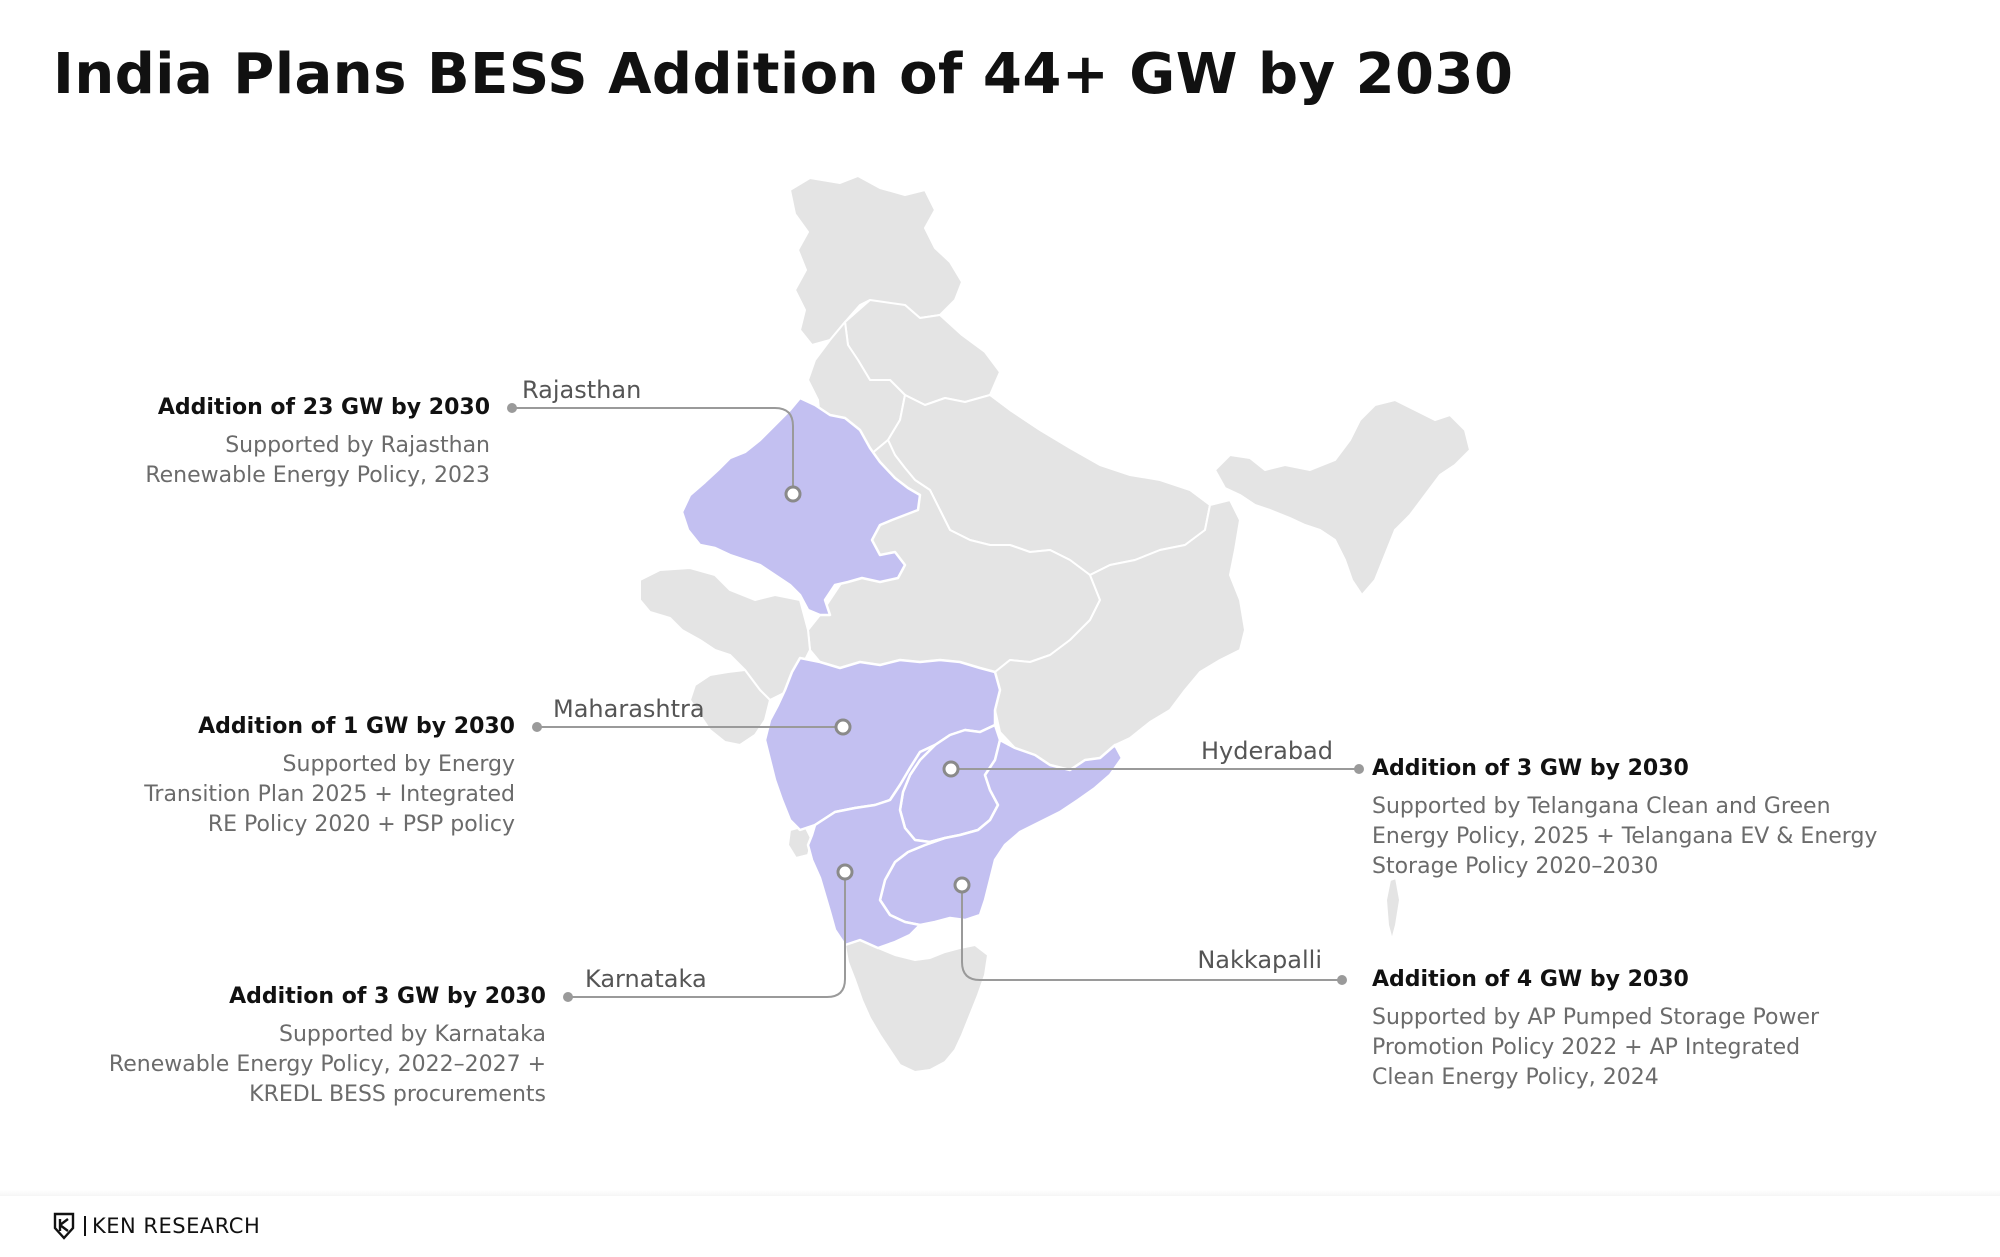  What do you see at coordinates (1259, 960) in the screenshot?
I see `nakkapalli-label: Nakkapalli` at bounding box center [1259, 960].